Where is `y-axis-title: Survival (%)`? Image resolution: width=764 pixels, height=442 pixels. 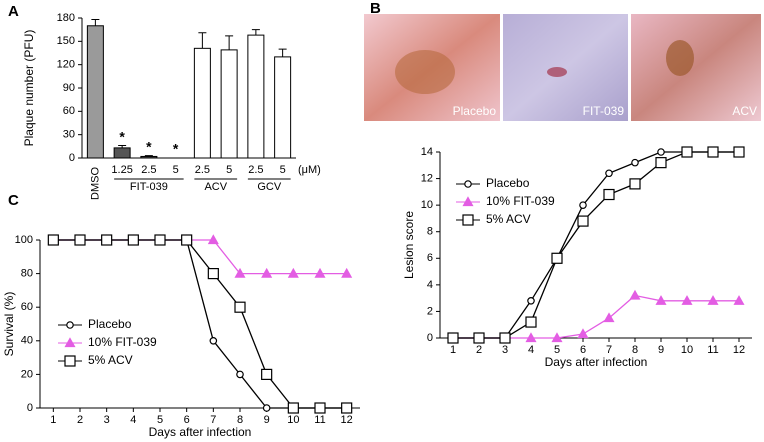 y-axis-title: Survival (%) is located at coordinates (9, 324).